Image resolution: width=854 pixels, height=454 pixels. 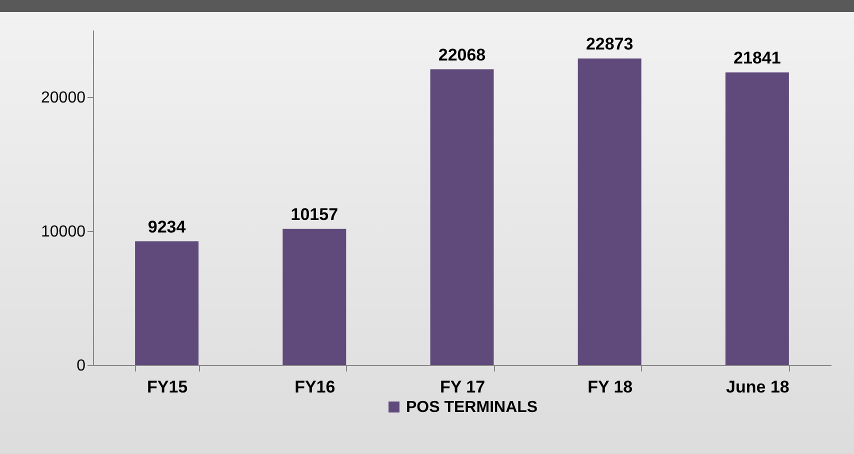 What do you see at coordinates (81, 366) in the screenshot?
I see `y-tick-label: 0` at bounding box center [81, 366].